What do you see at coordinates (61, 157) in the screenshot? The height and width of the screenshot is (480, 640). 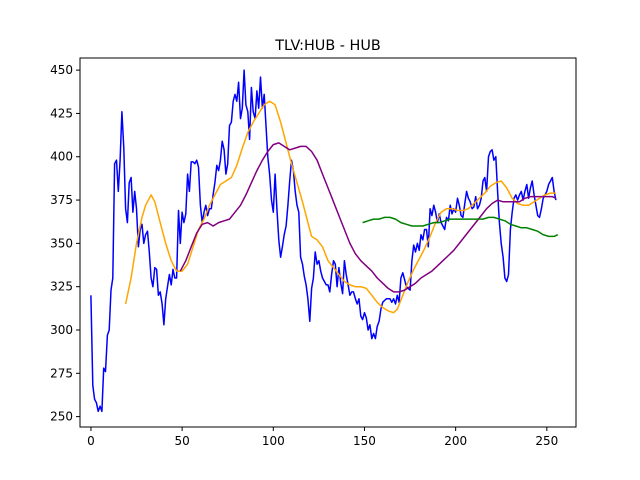 I see `y-tick-label: 400` at bounding box center [61, 157].